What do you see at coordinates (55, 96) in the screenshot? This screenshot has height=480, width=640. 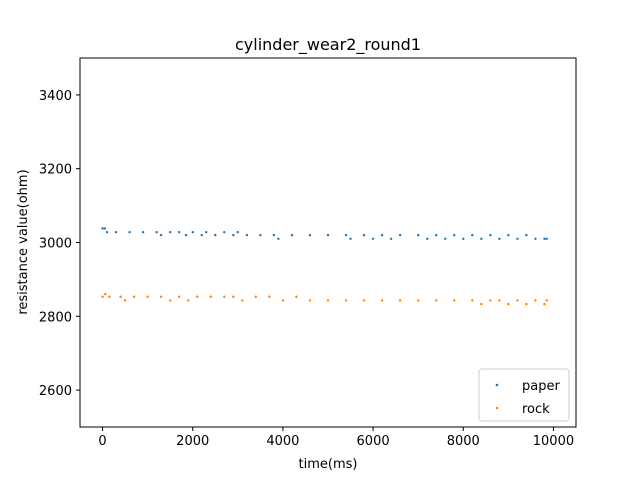 I see `y-tick-label: 3400` at bounding box center [55, 96].